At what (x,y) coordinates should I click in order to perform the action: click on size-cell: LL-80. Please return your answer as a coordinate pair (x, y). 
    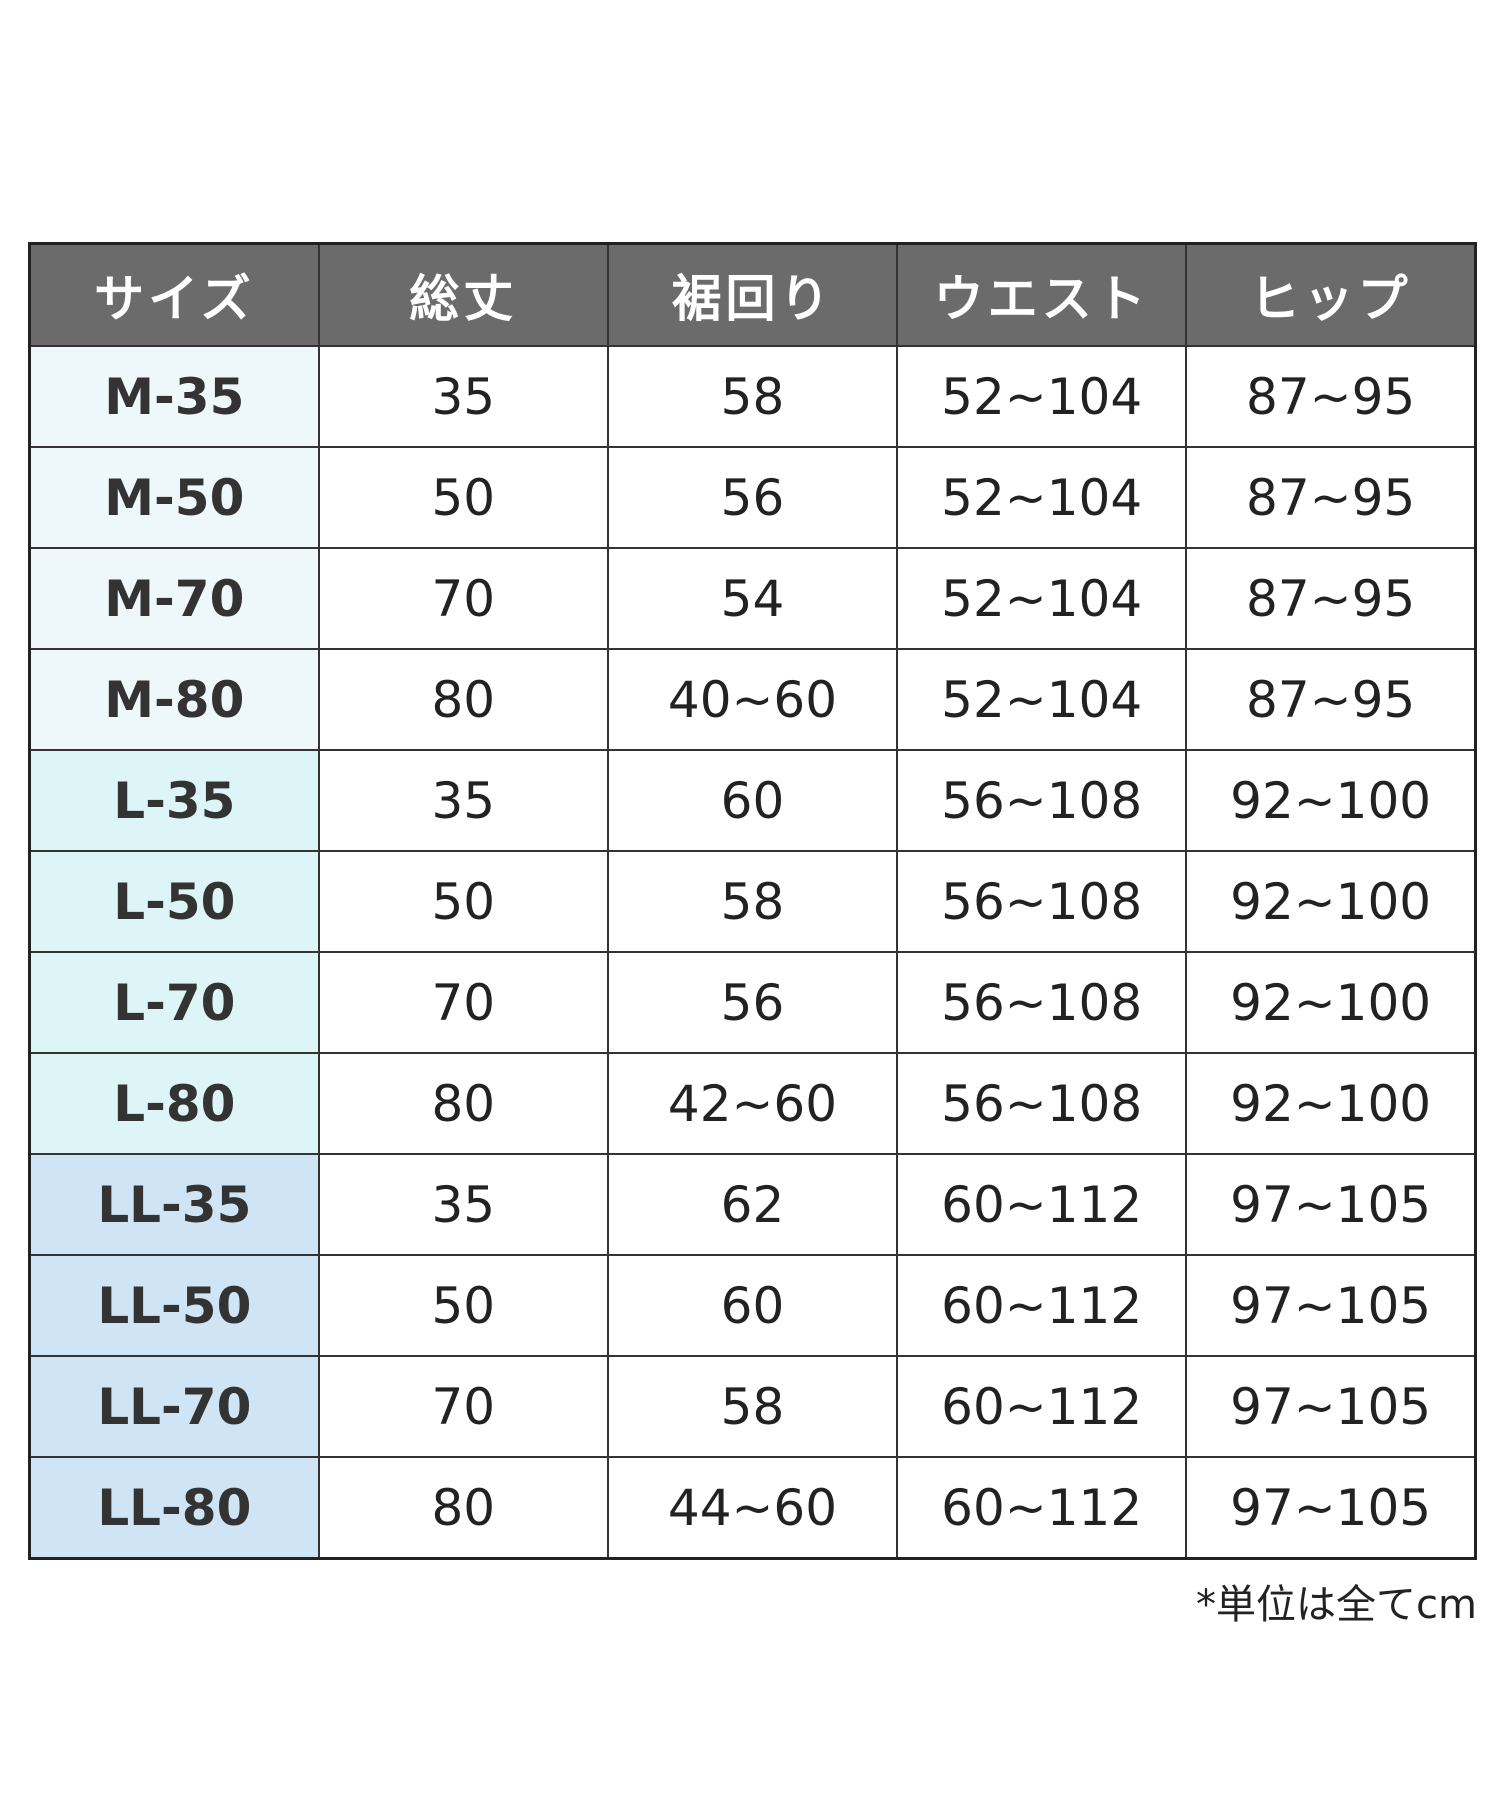
    Looking at the image, I should click on (174, 1508).